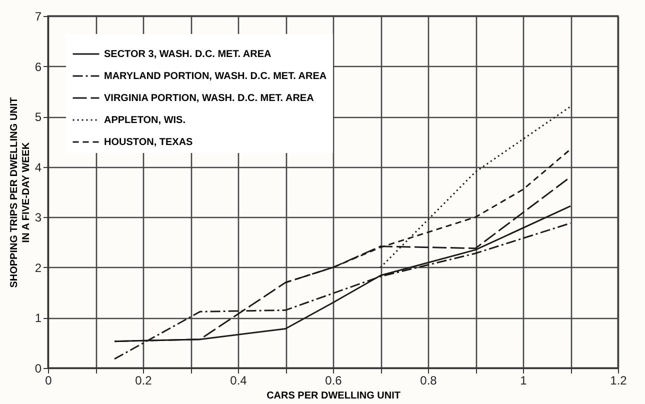  What do you see at coordinates (215, 76) in the screenshot?
I see `legend-label: MARYLAND PORTION, WASH. D.C. MET. AREA` at bounding box center [215, 76].